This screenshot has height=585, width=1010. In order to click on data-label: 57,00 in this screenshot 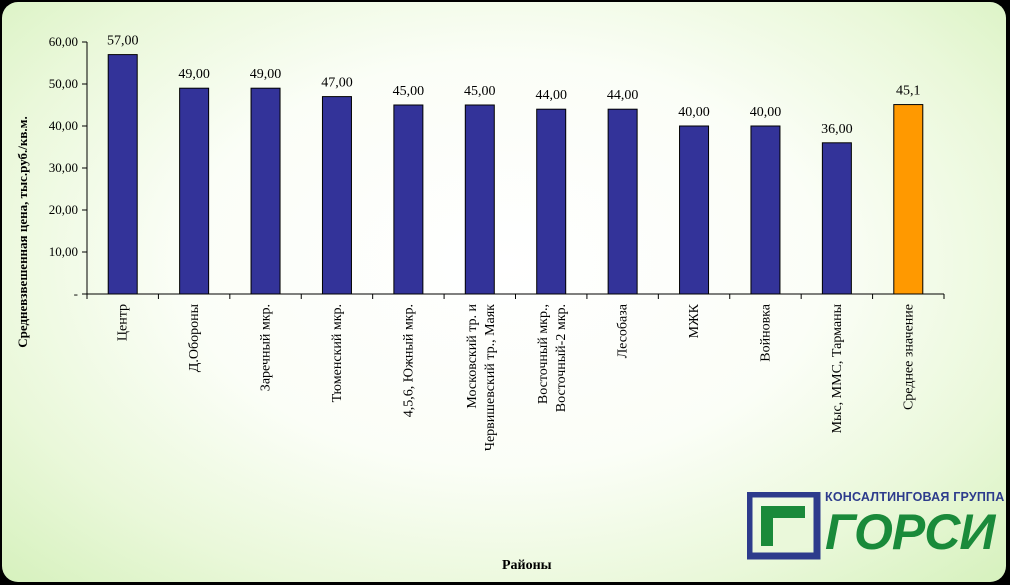, I will do `click(123, 41)`.